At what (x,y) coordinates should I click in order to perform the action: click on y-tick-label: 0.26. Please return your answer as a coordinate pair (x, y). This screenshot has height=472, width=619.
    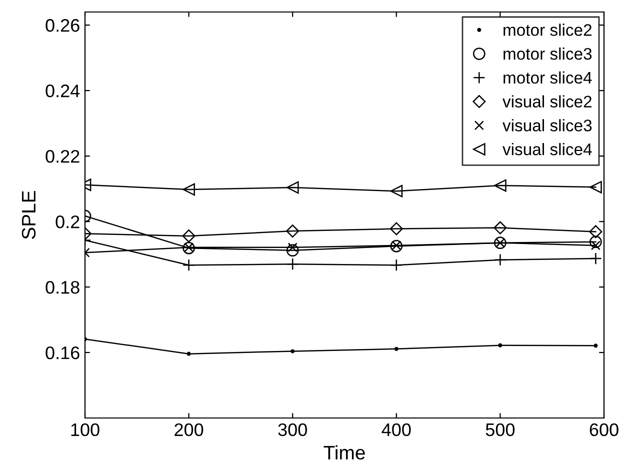
    Looking at the image, I should click on (63, 25).